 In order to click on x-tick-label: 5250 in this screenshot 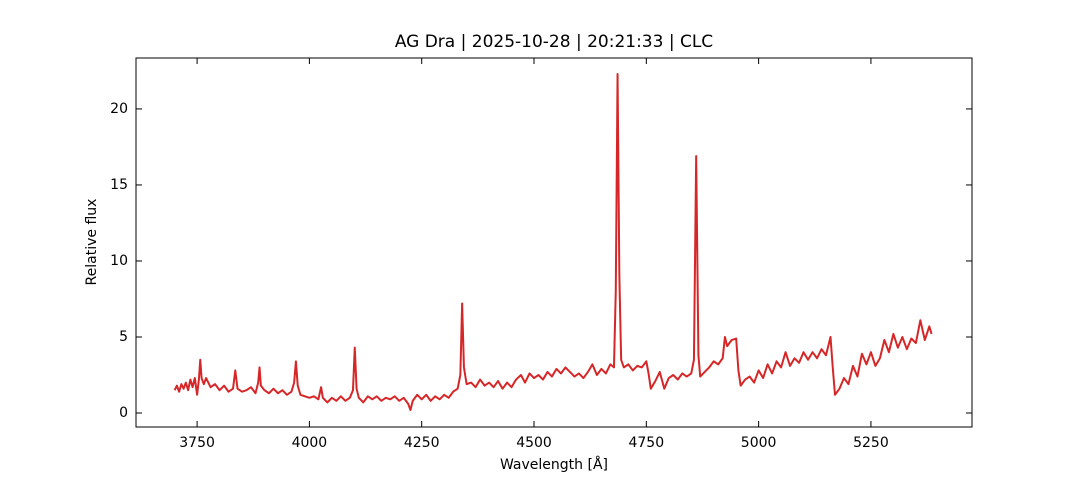, I will do `click(871, 443)`.